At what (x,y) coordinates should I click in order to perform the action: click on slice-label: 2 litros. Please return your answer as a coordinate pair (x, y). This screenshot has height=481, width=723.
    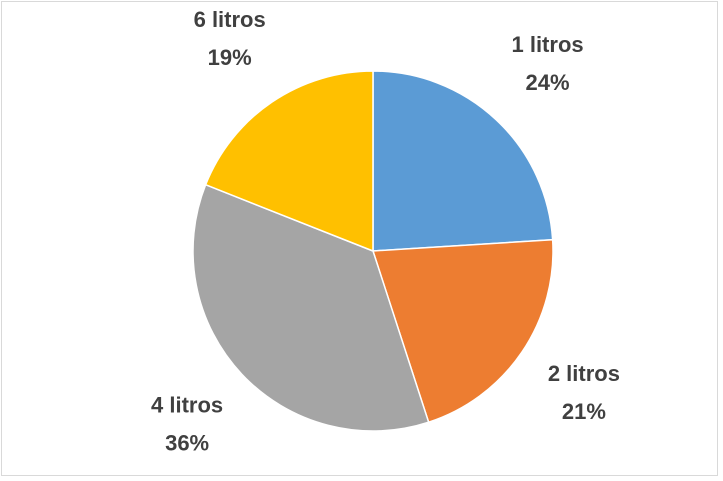
    Looking at the image, I should click on (584, 373).